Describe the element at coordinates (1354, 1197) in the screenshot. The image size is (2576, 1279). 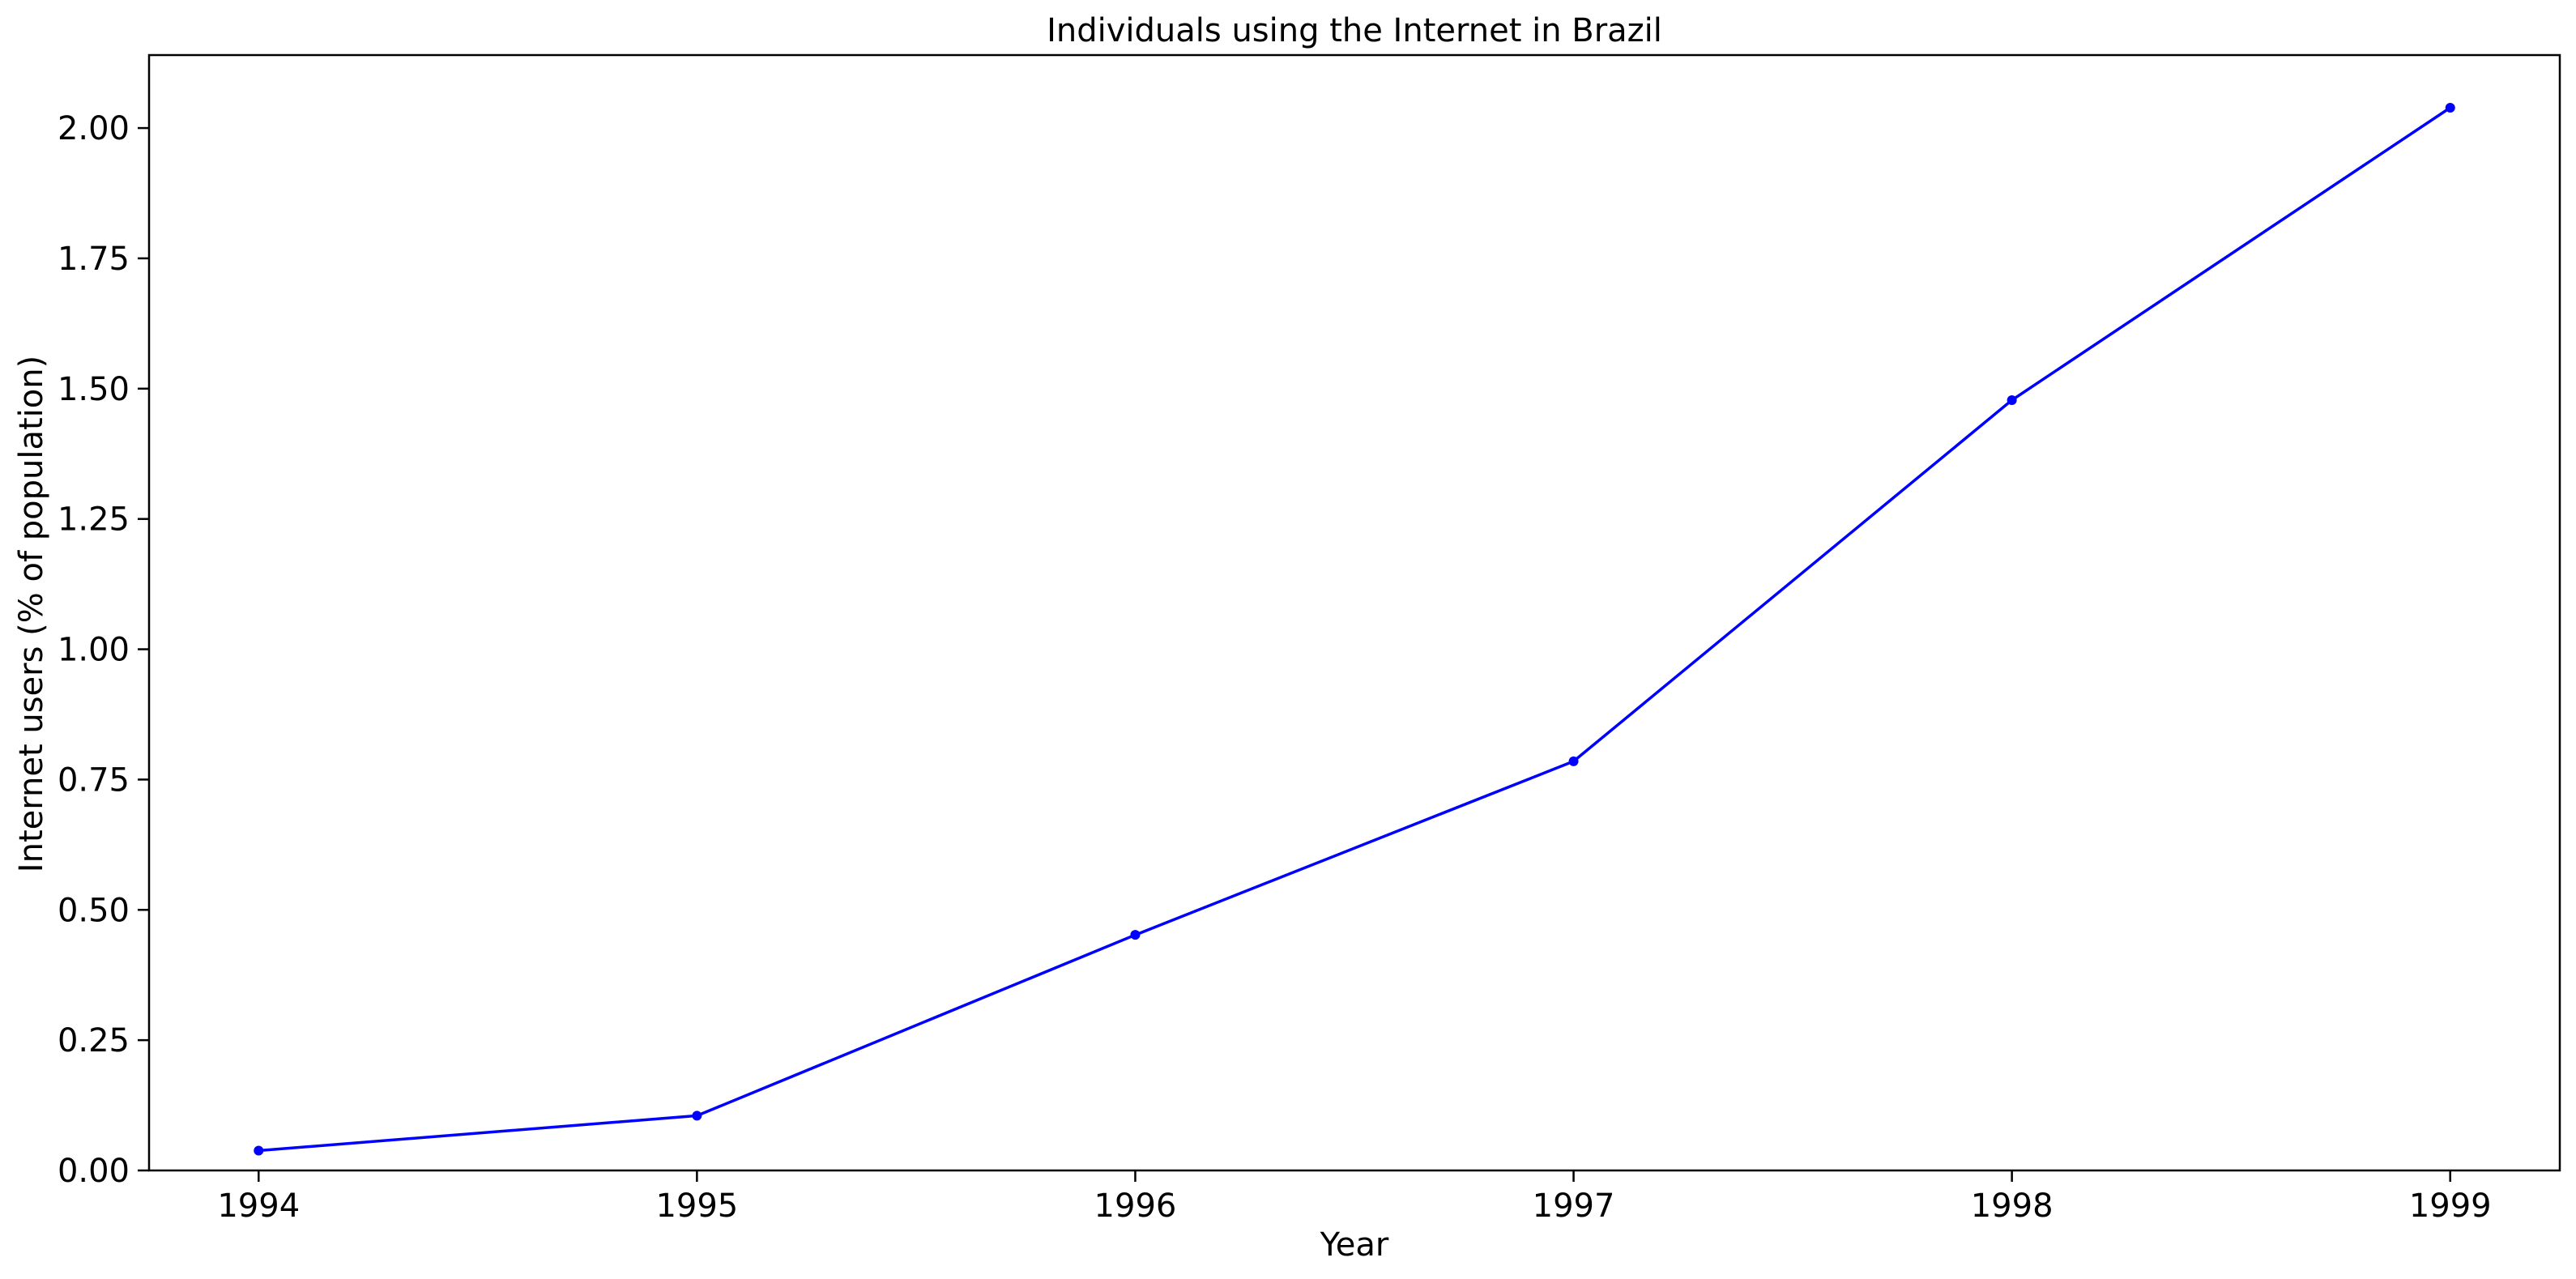
I see `x-axis-ticks: 1994 1995 1996 1997 1998 1999` at that location.